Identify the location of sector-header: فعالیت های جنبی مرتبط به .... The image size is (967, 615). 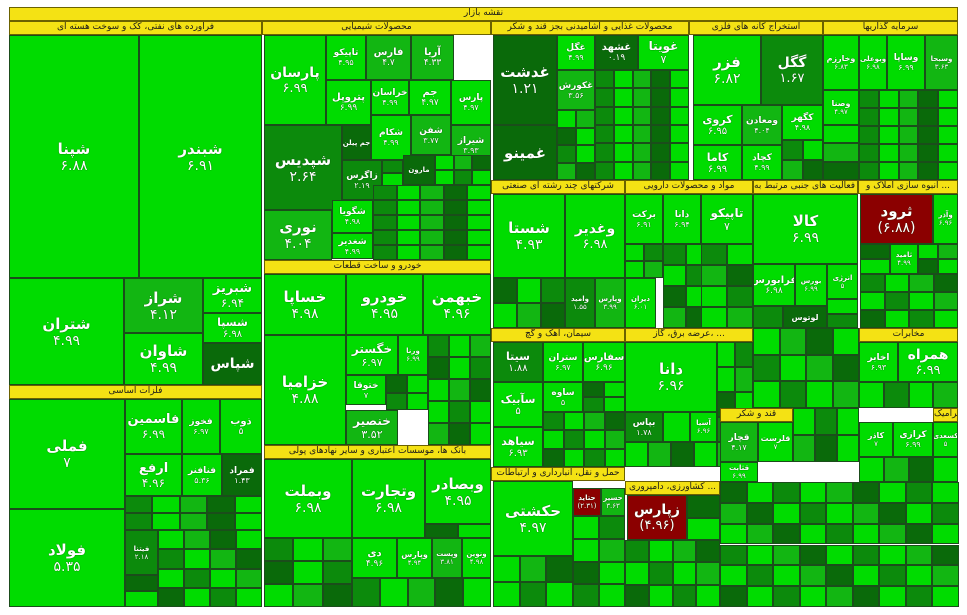
(805, 187).